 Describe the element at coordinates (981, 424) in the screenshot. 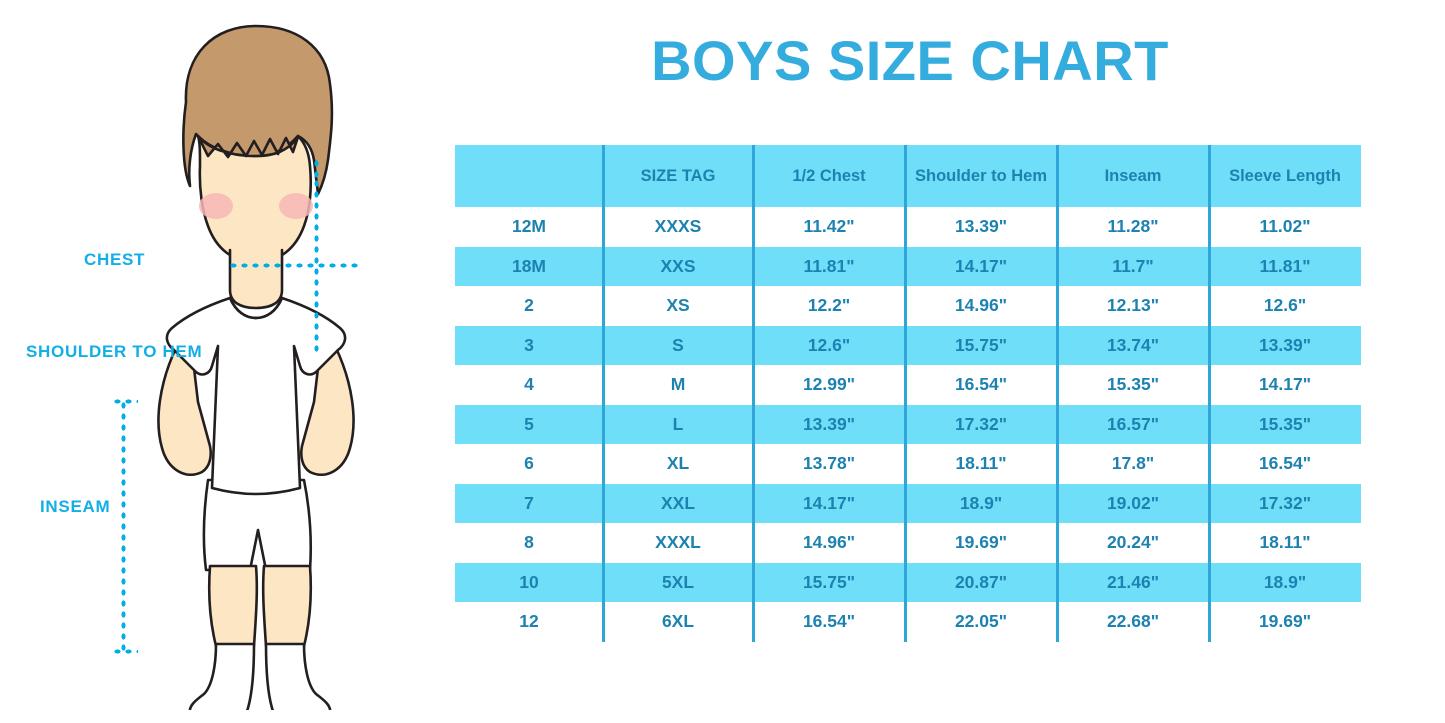

I see `cell-shoulder-to-hem: 17.32"` at that location.